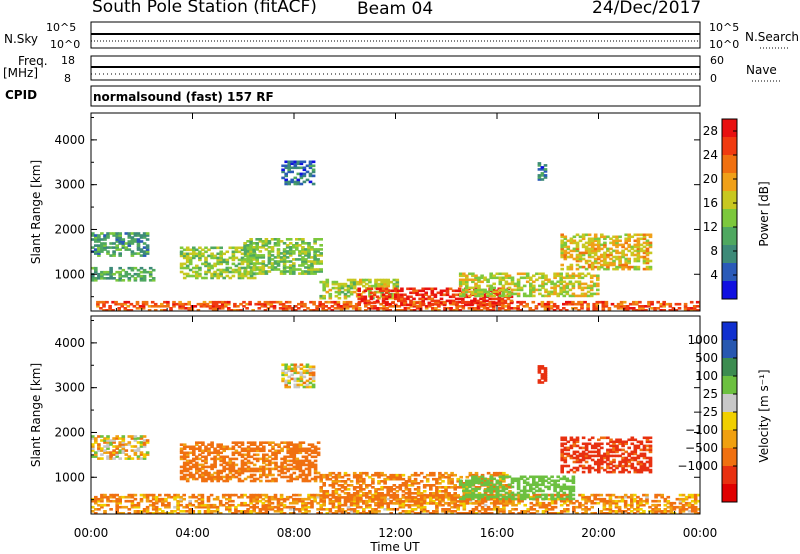 The height and width of the screenshot is (554, 800). Describe the element at coordinates (21, 73) in the screenshot. I see `freq-unit-label: [MHz]` at that location.